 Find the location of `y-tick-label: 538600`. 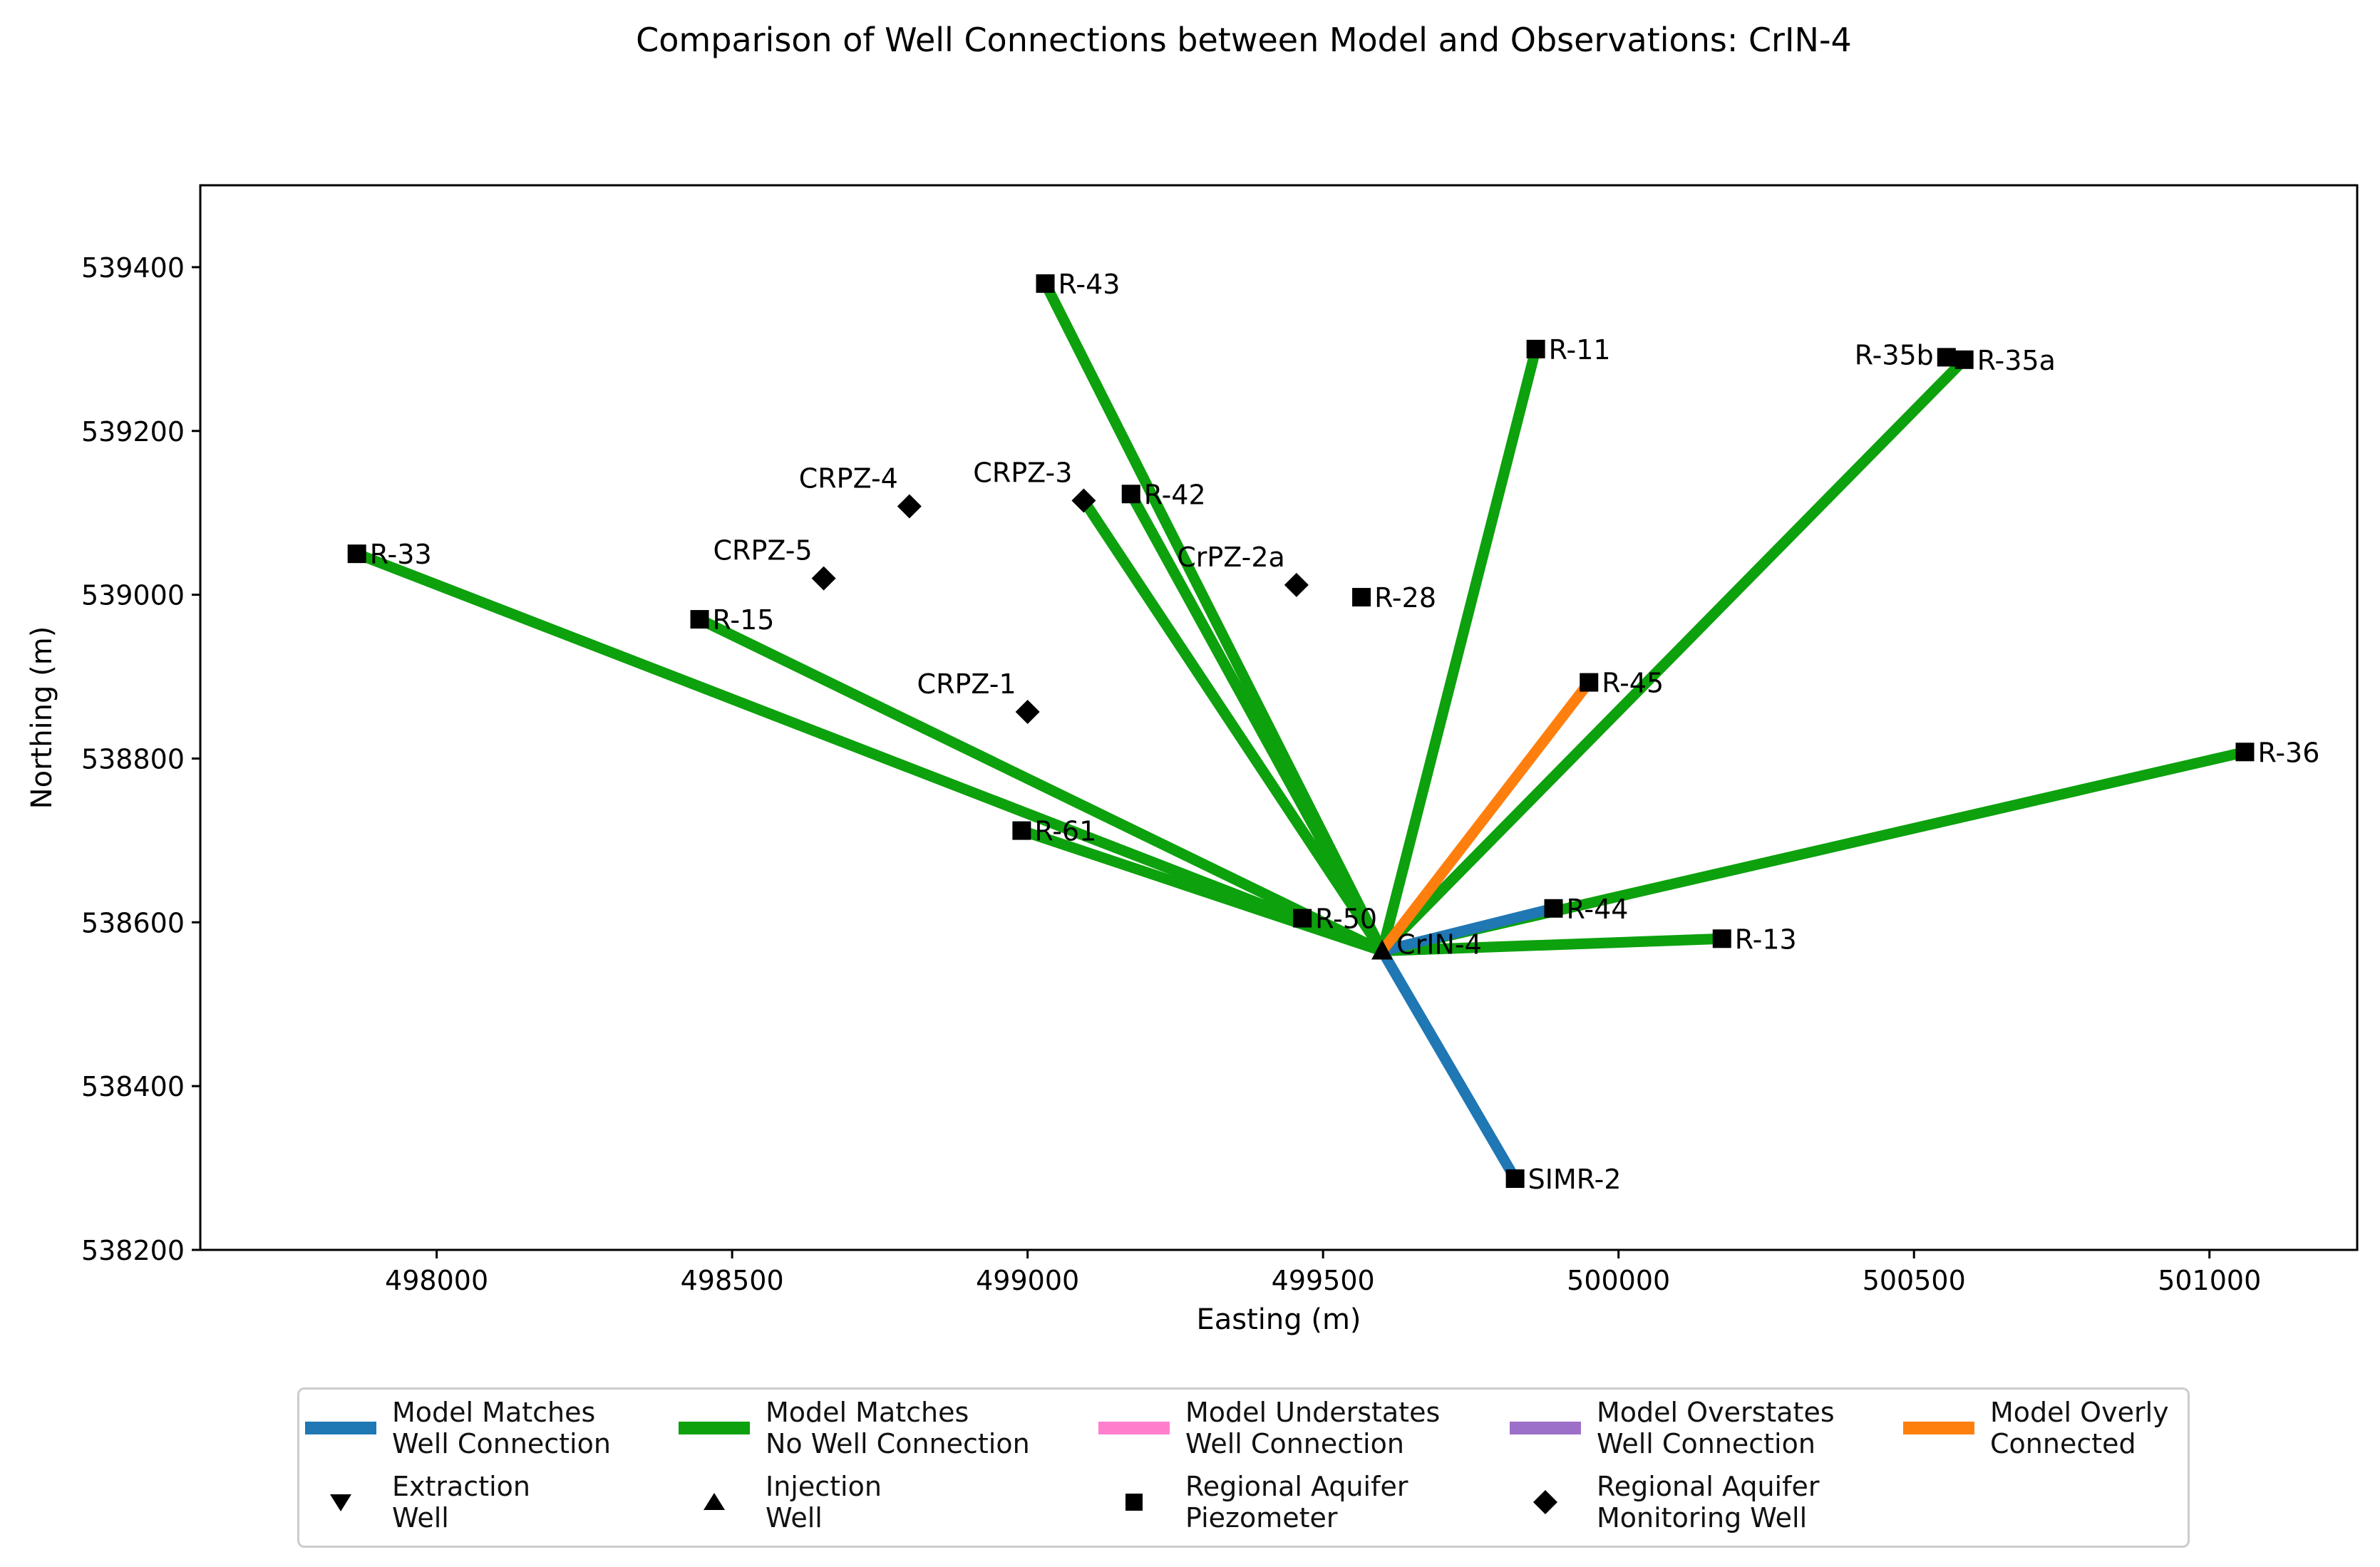

y-tick-label: 538600 is located at coordinates (133, 923).